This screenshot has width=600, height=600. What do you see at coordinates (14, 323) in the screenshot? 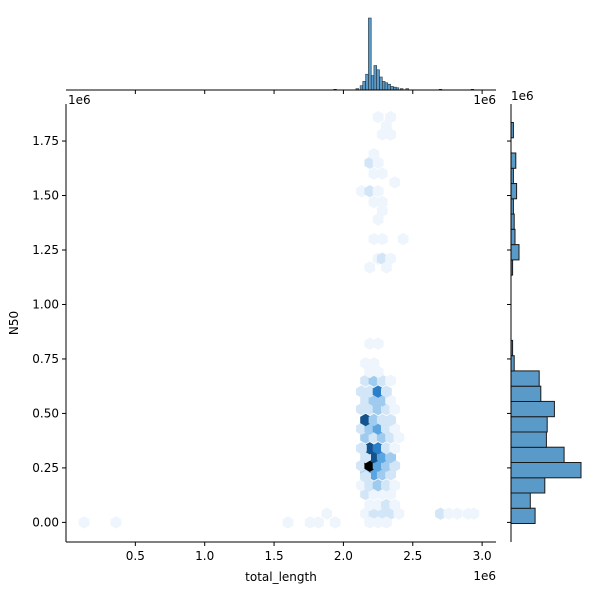
I see `y-axis-label: N50` at bounding box center [14, 323].